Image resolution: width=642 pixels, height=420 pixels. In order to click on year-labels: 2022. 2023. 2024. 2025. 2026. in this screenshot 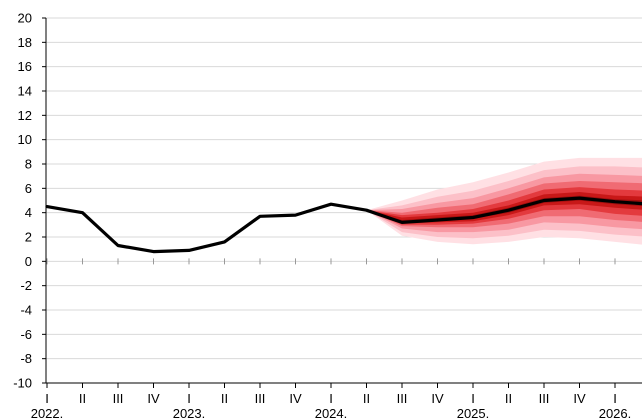, I will do `click(331, 413)`.